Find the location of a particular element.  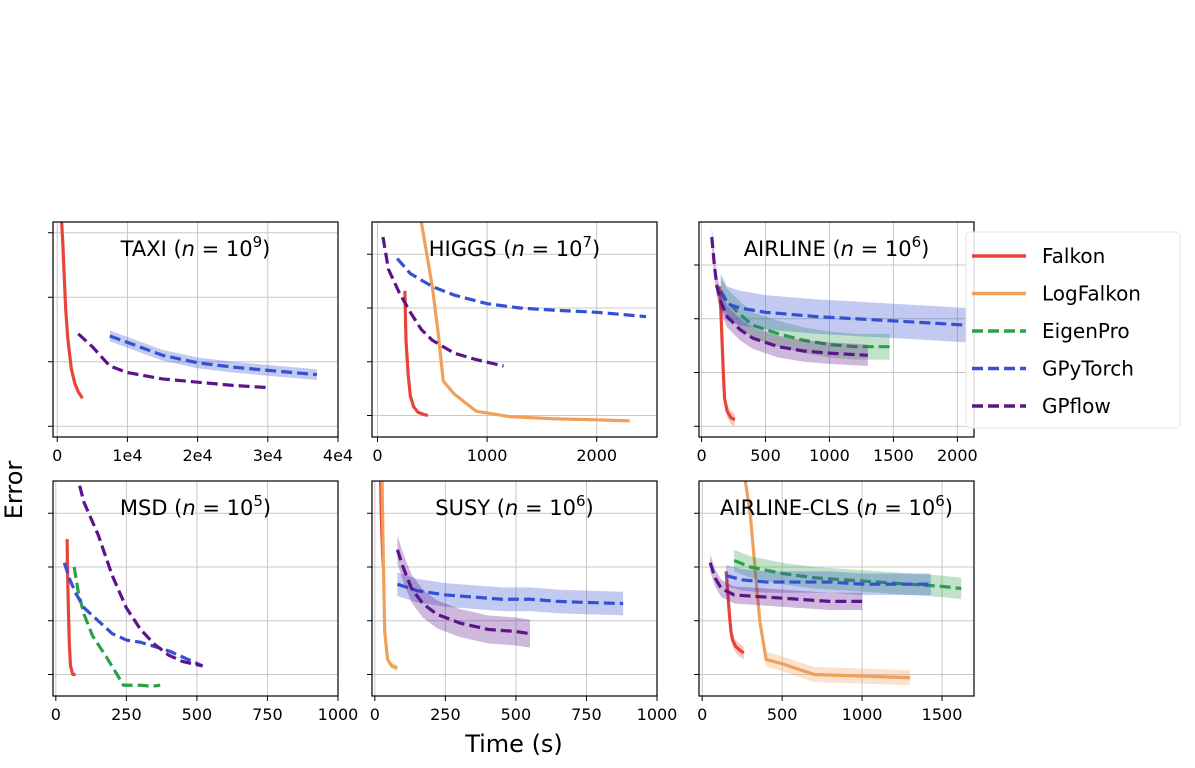

panel-susy-logfalkon-line is located at coordinates (389, 575).